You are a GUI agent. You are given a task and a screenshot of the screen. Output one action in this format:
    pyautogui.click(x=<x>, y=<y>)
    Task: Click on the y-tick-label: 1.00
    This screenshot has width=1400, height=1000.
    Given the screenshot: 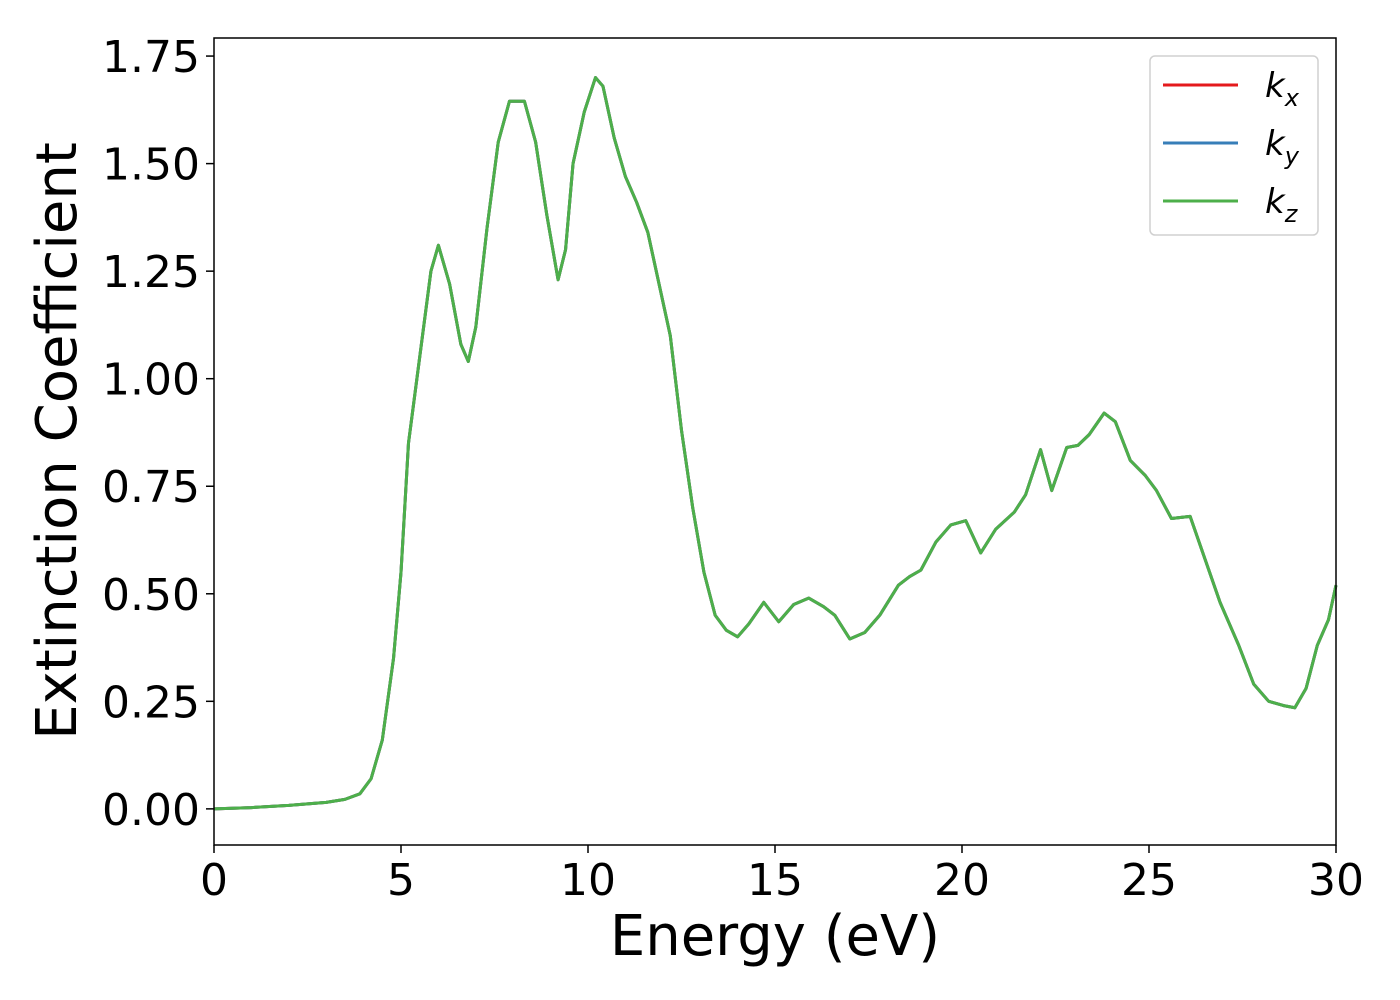 What is the action you would take?
    pyautogui.click(x=151, y=380)
    